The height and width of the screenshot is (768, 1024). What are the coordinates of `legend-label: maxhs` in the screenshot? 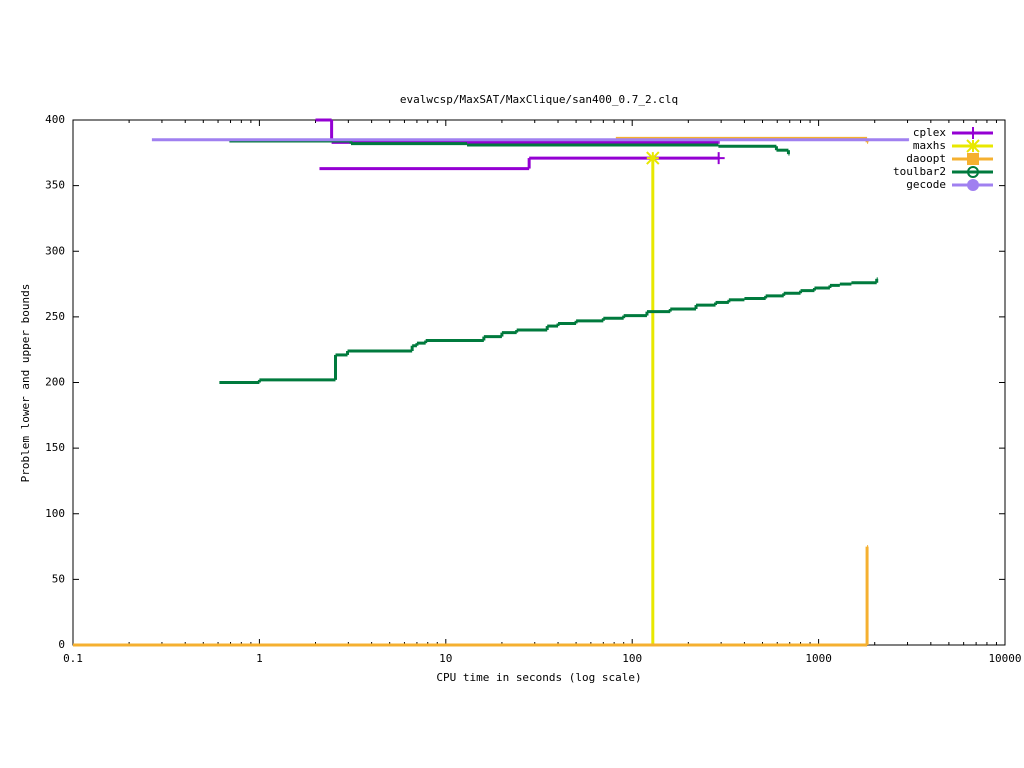 It's located at (929, 145).